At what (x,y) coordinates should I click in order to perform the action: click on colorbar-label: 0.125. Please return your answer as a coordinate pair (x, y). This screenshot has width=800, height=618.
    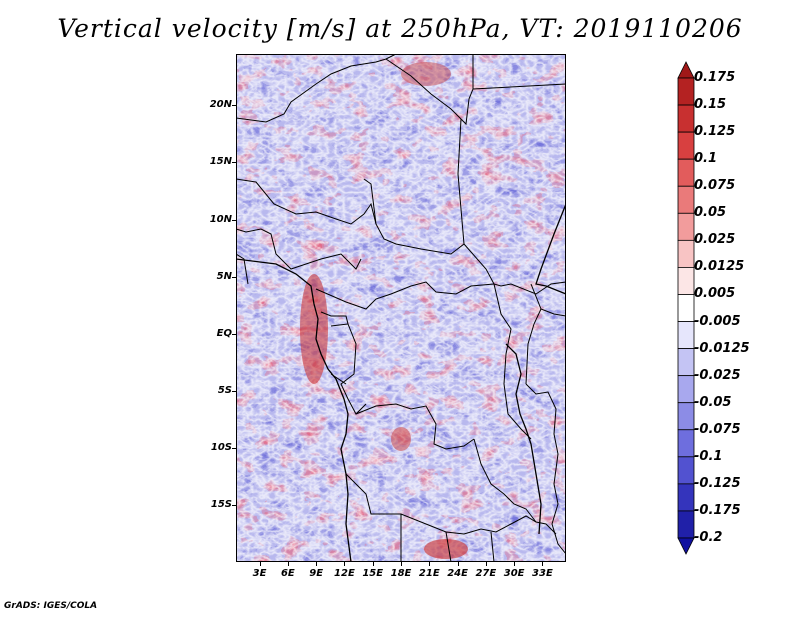
    Looking at the image, I should click on (715, 132).